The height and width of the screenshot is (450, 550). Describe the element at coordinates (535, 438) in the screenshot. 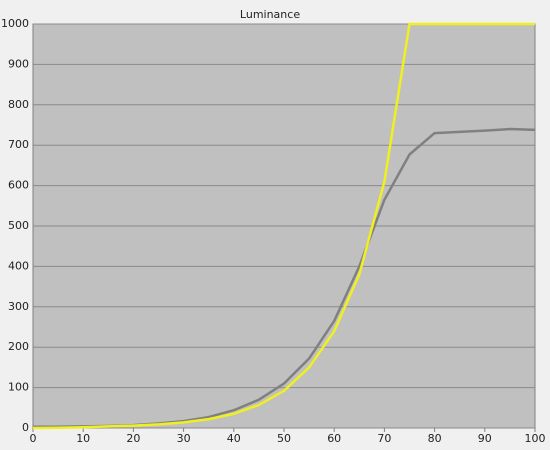

I see `x-tick-label: 100` at that location.